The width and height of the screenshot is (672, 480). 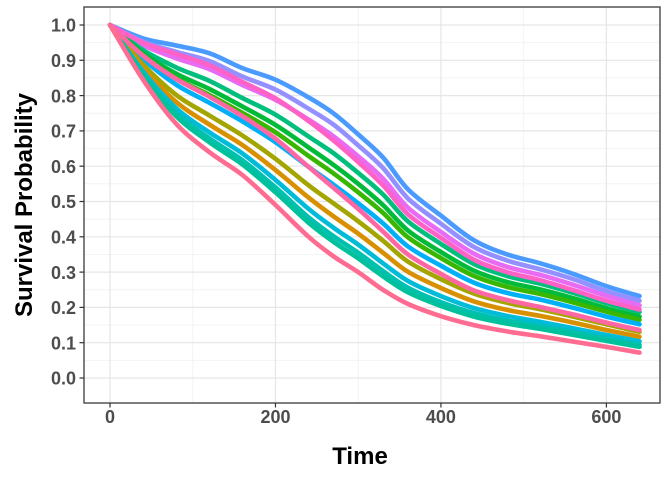 What do you see at coordinates (63, 167) in the screenshot?
I see `y-tick-label: 0.6` at bounding box center [63, 167].